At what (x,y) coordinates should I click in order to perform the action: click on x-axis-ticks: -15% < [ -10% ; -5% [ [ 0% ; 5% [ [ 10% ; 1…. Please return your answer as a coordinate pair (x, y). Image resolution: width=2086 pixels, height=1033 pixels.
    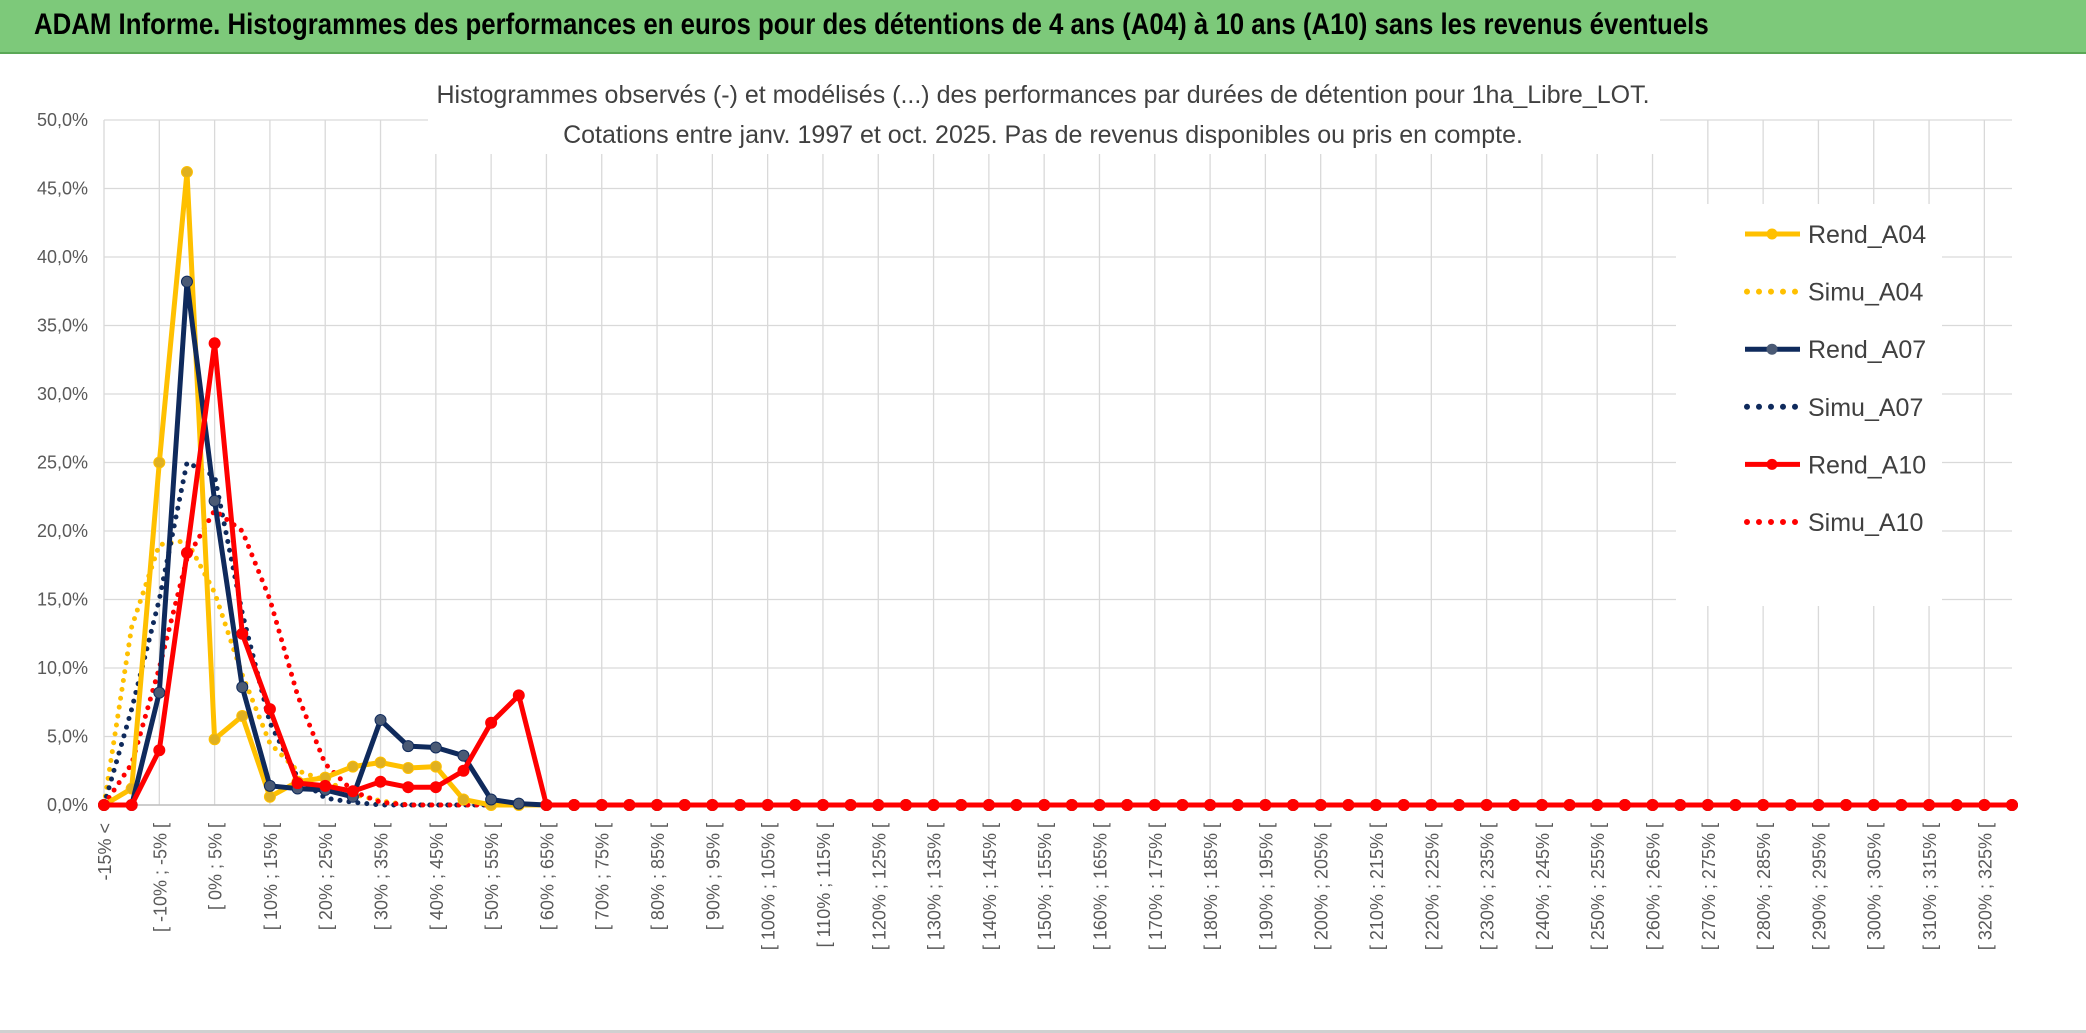
    Looking at the image, I should click on (1045, 886).